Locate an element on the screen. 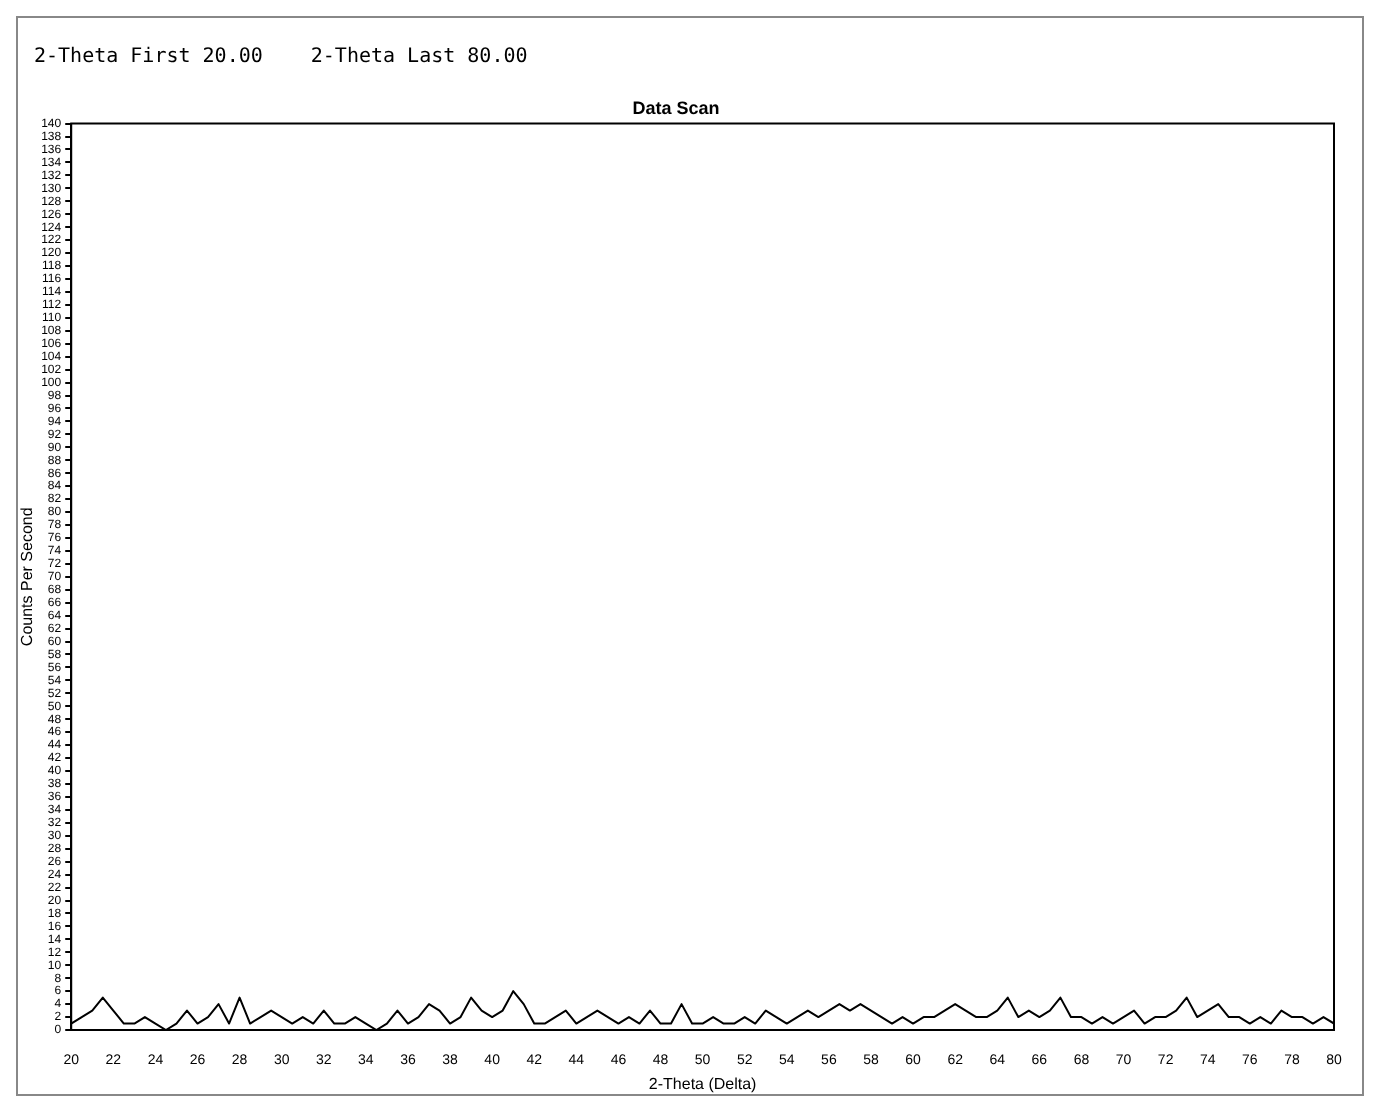 This screenshot has height=1112, width=1376. chart-title: Data Scan is located at coordinates (676, 107).